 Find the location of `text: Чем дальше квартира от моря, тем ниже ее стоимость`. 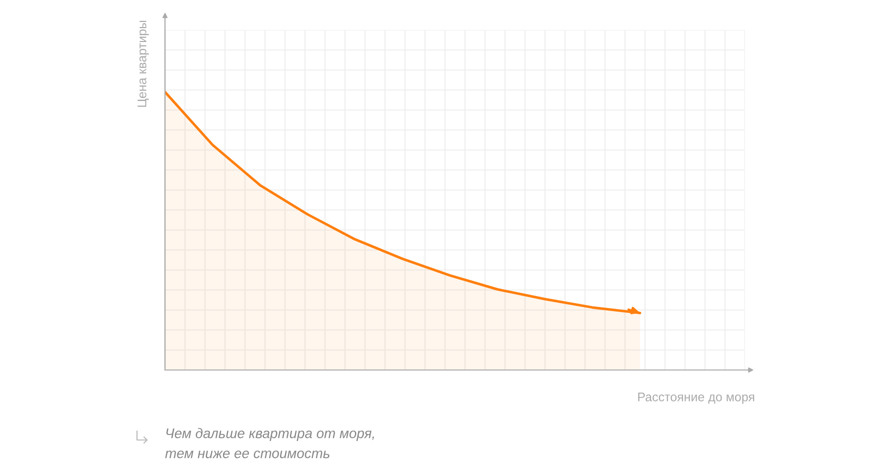

text: Чем дальше квартира от моря, тем ниже ее стоимость is located at coordinates (269, 443).